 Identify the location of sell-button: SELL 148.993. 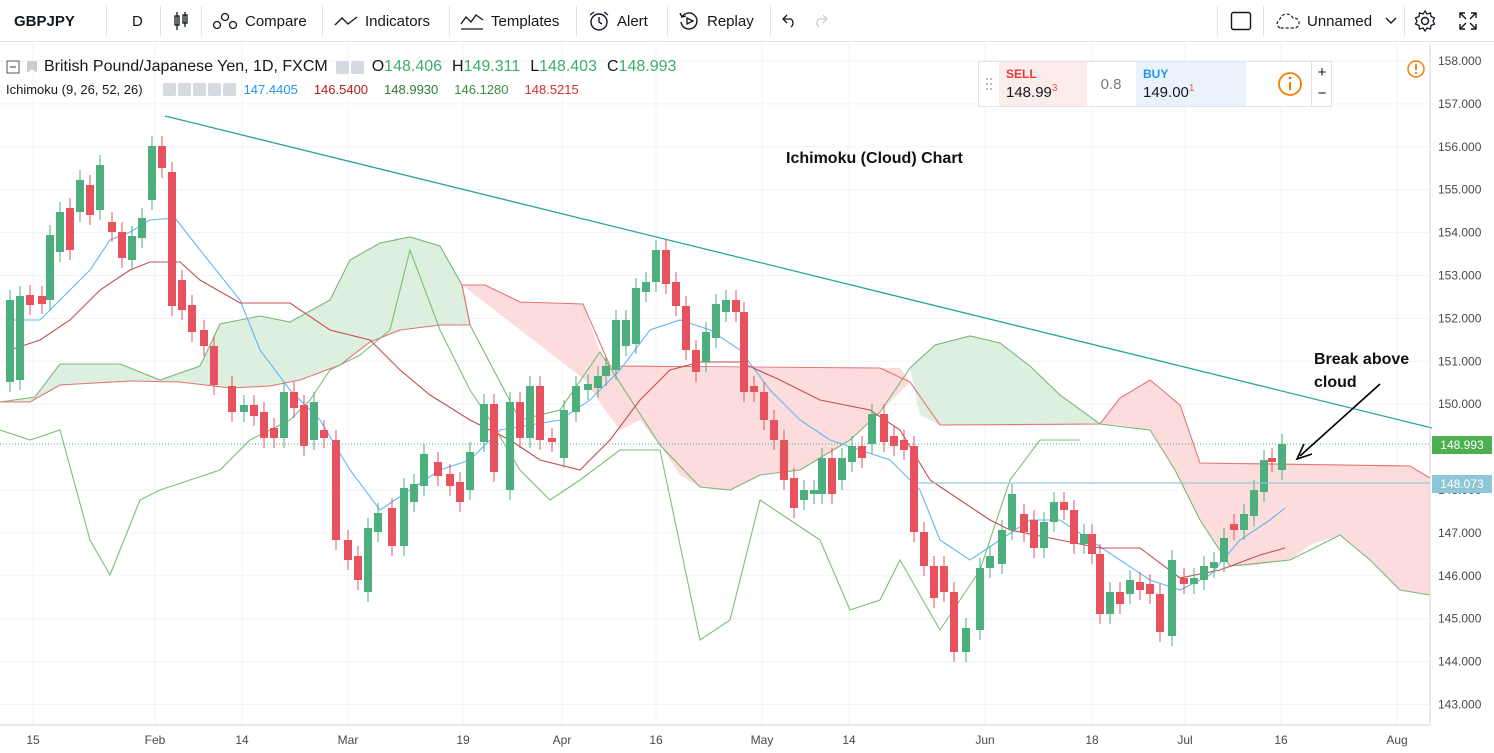
(1043, 84).